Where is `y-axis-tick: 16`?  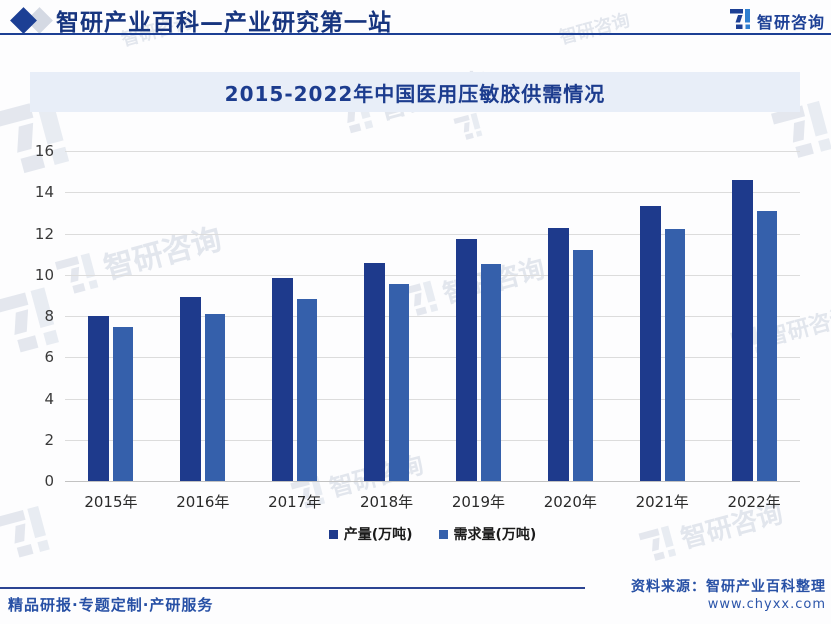 y-axis-tick: 16 is located at coordinates (44, 151).